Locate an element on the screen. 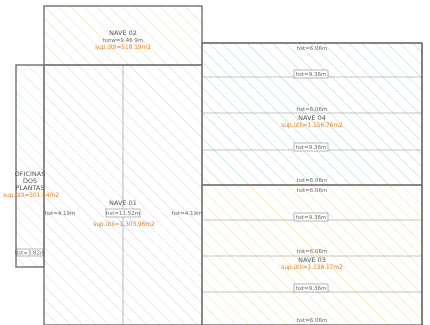  nave-02-area-label: sup.útil=518.19m2 is located at coordinates (123, 47).